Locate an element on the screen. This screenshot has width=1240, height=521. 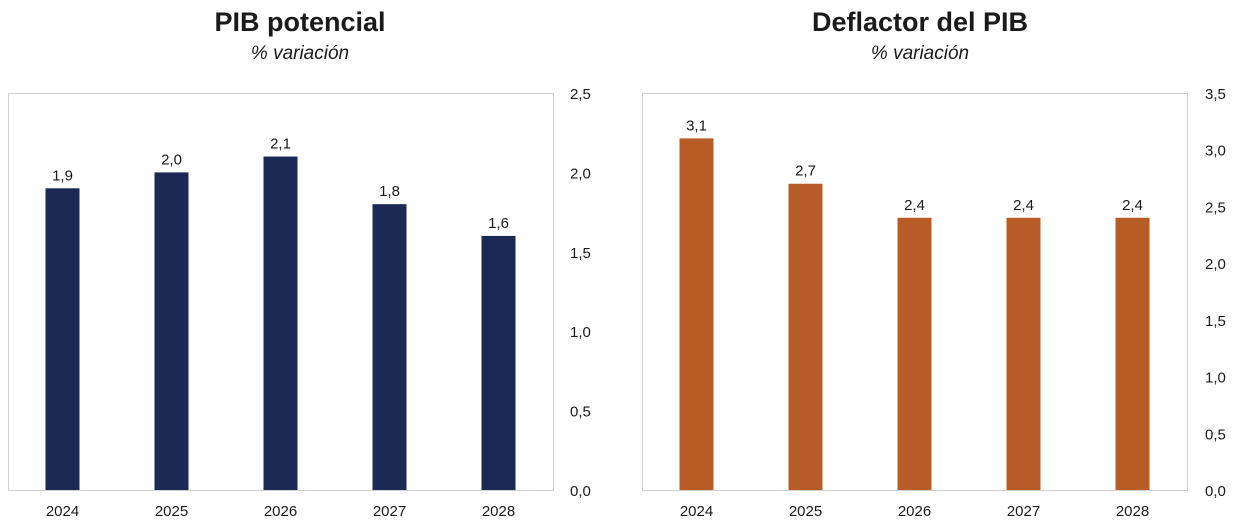
chart-title-block: Deflactor del PIB % variación is located at coordinates (920, 33).